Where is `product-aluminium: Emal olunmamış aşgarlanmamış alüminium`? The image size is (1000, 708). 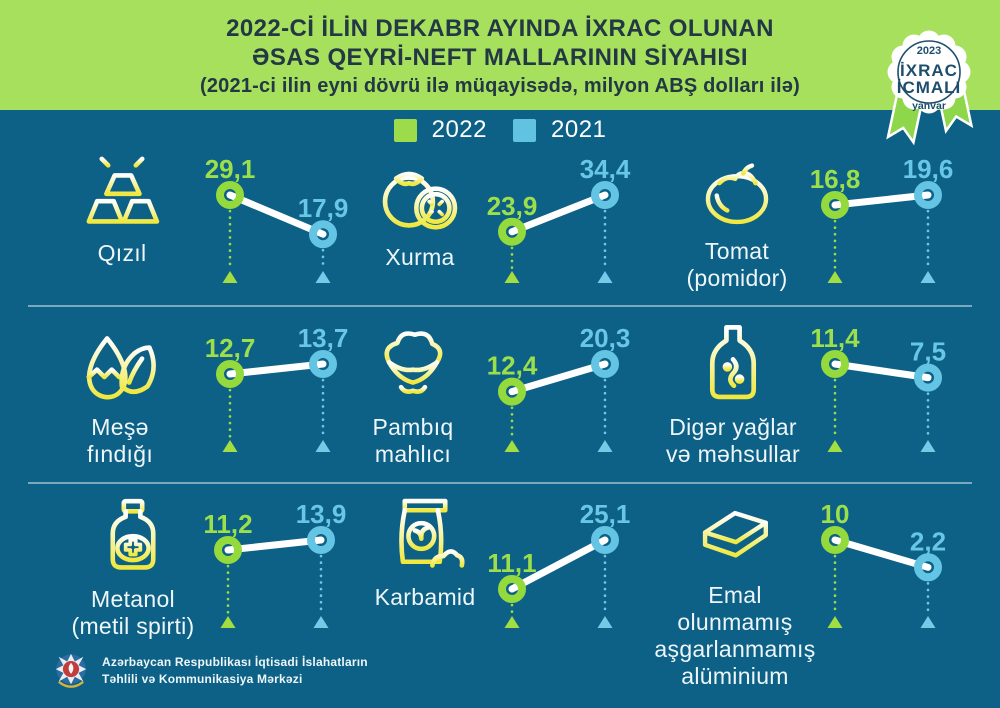
product-aluminium: Emal olunmamış aşgarlanmamış alüminium is located at coordinates (735, 591).